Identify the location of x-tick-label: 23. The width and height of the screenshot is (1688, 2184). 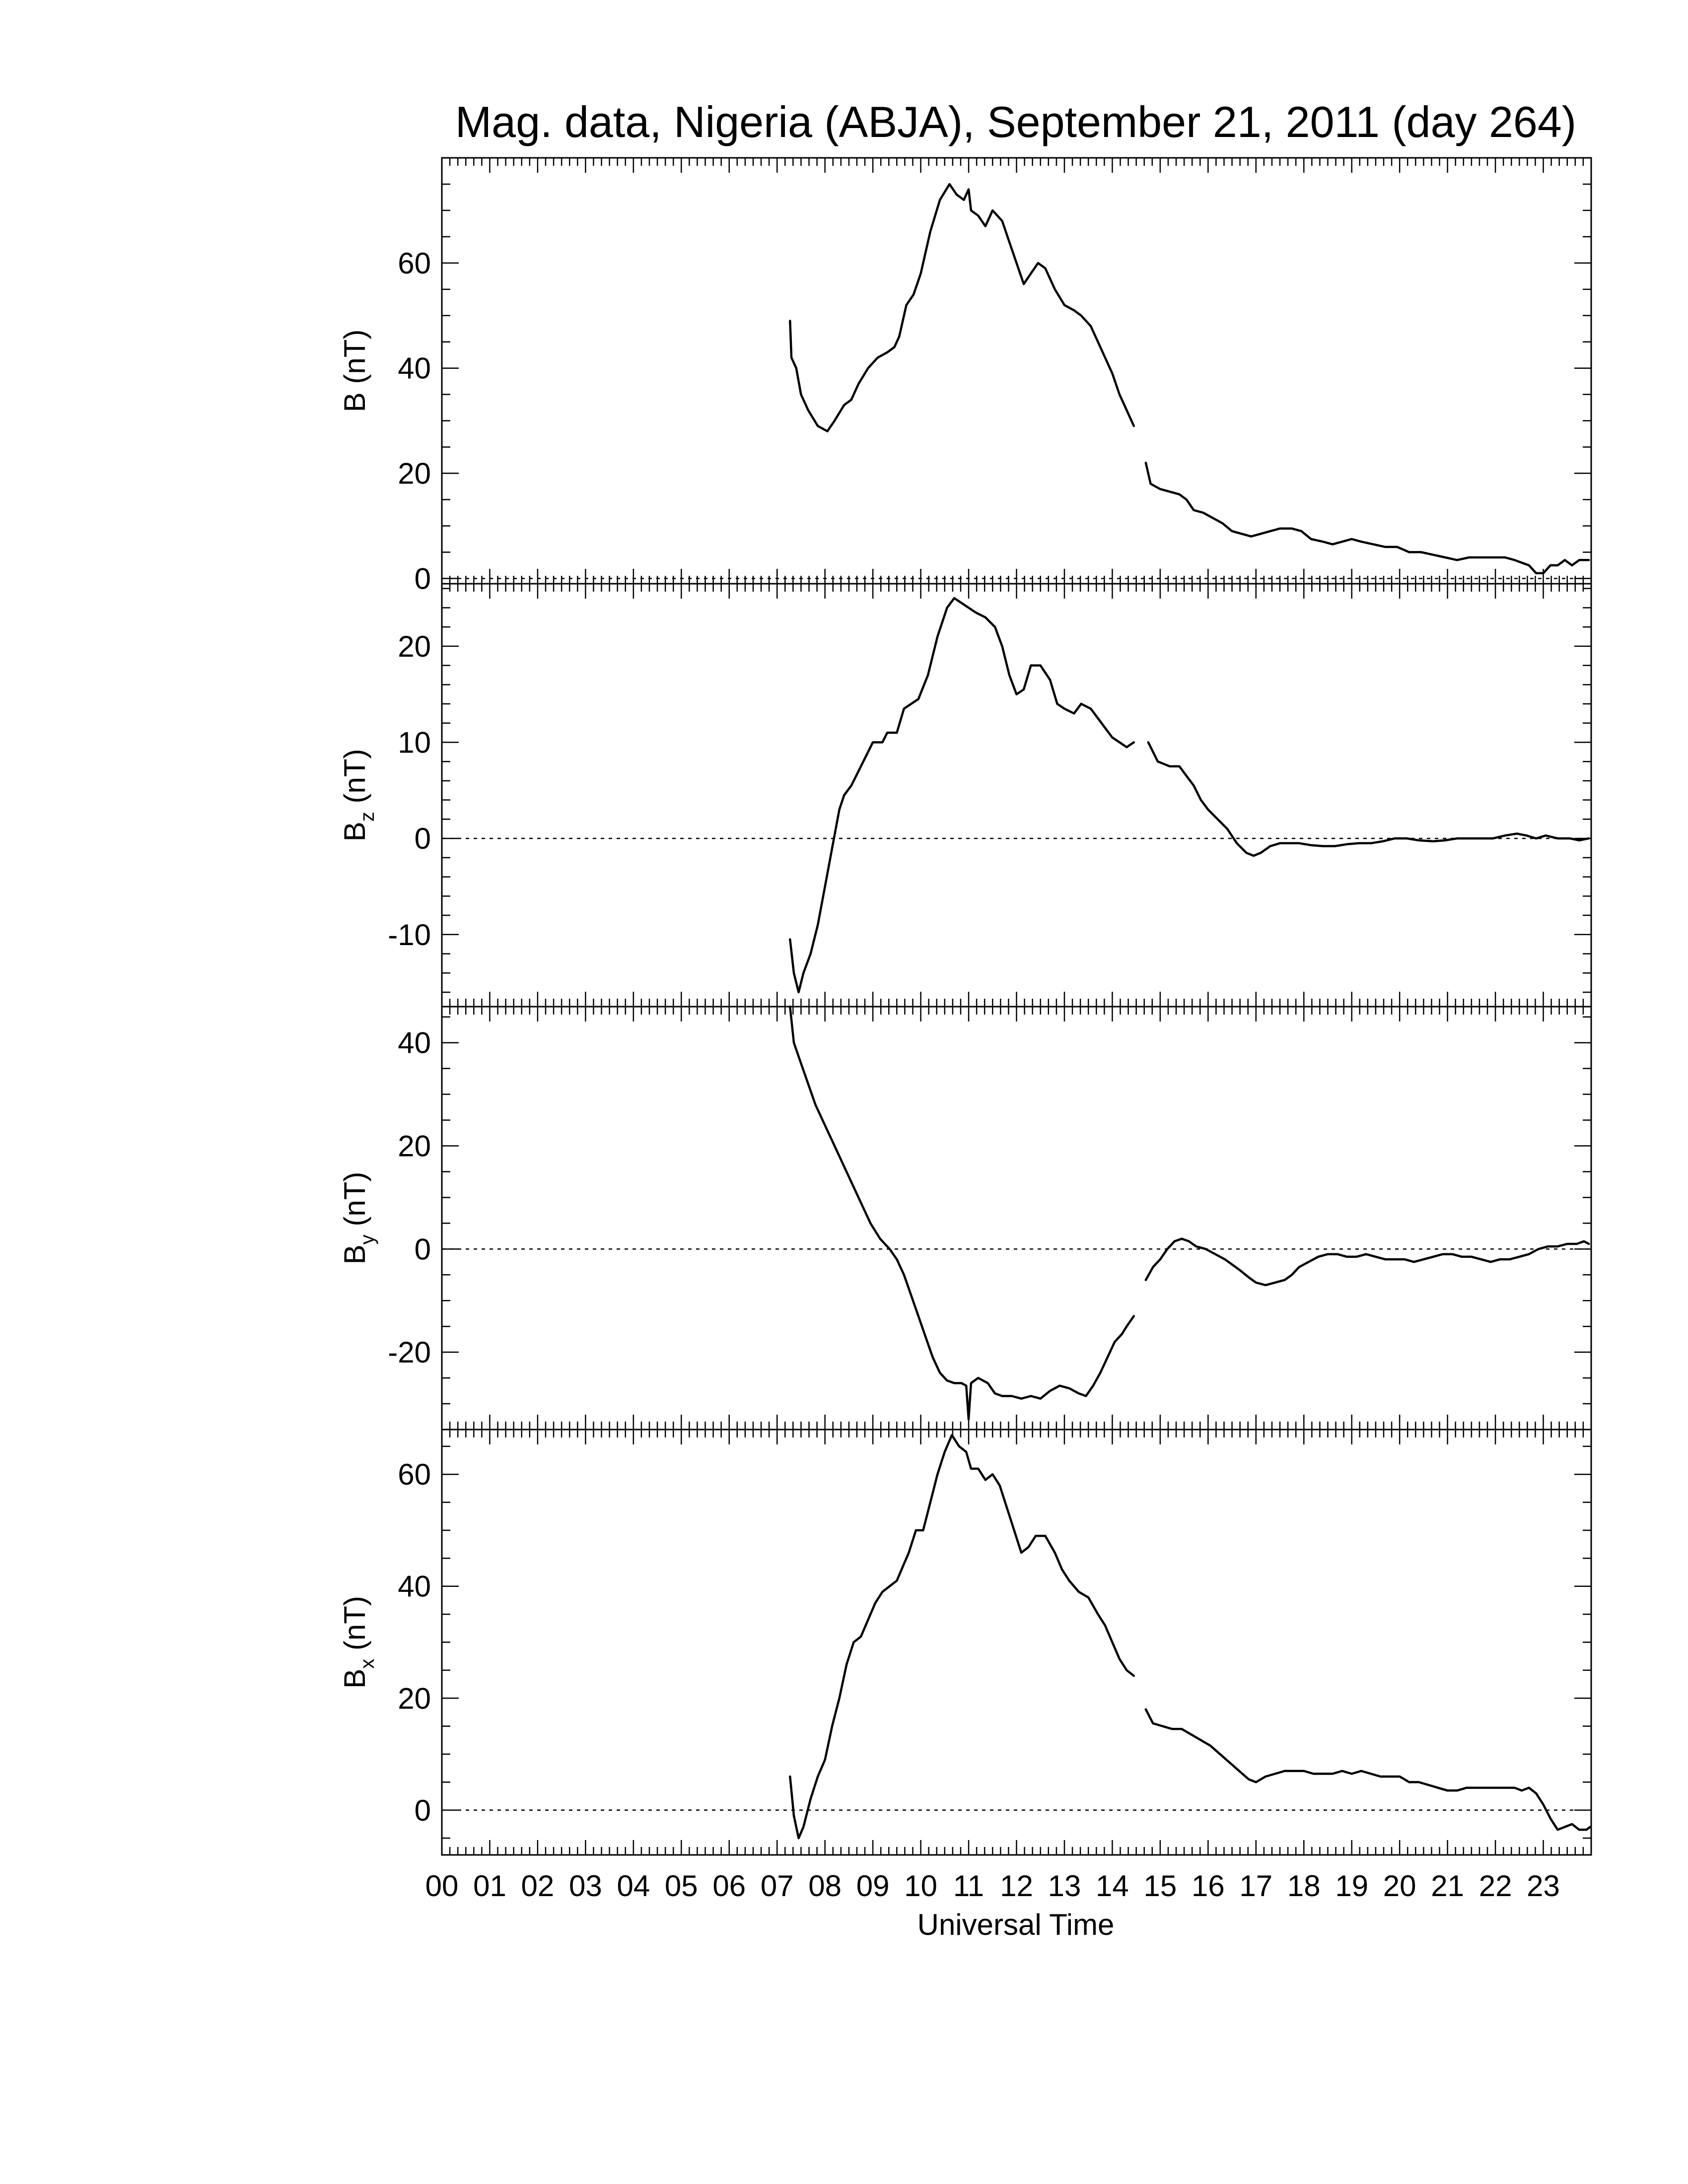
(1543, 1886).